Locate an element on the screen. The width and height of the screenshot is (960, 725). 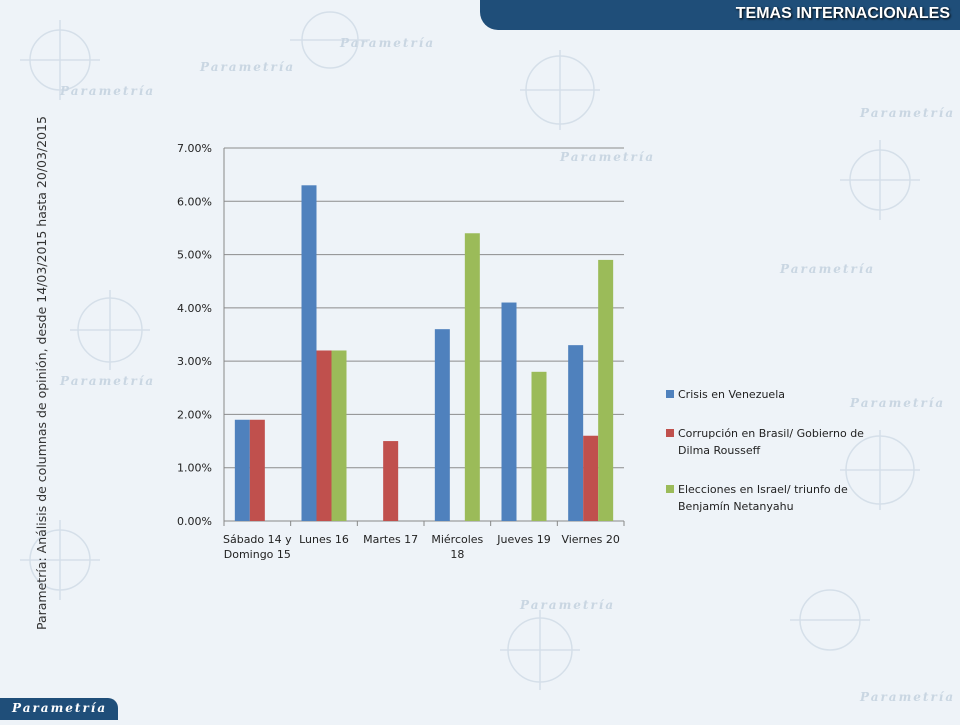
x-tick-label: Lunes 16 is located at coordinates (324, 539).